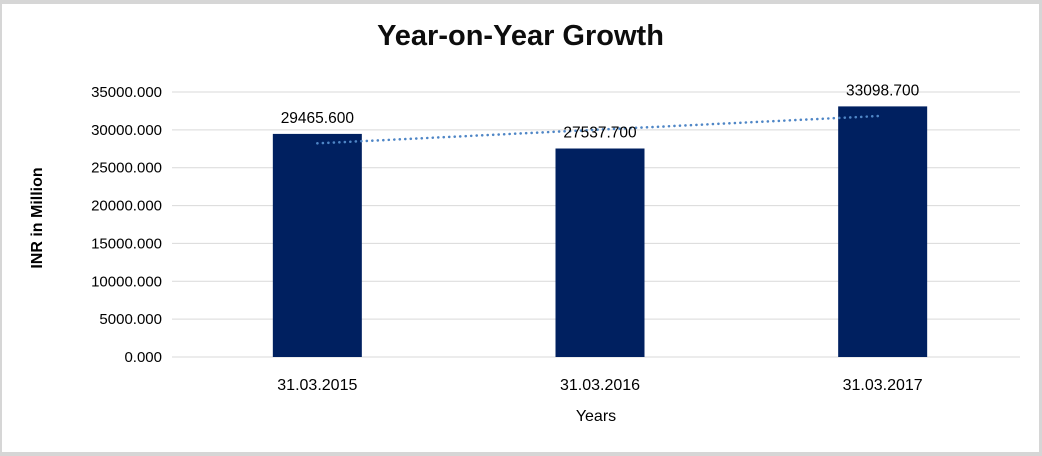 This screenshot has height=456, width=1042. I want to click on y-tick-label: 15000.000, so click(126, 243).